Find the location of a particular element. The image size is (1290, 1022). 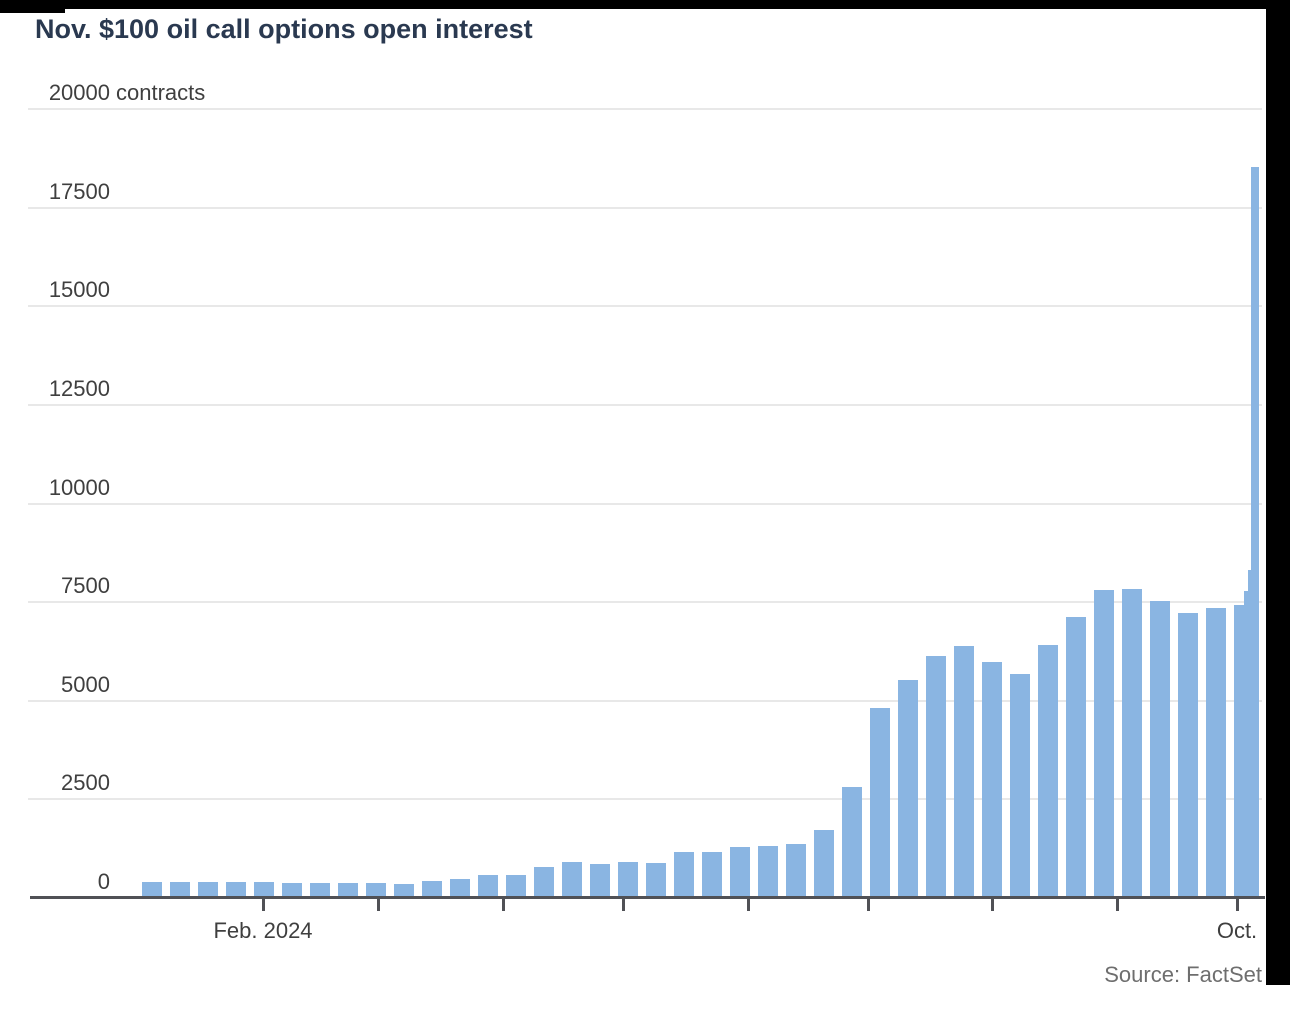

y-axis-label: 15000 is located at coordinates (79, 290).